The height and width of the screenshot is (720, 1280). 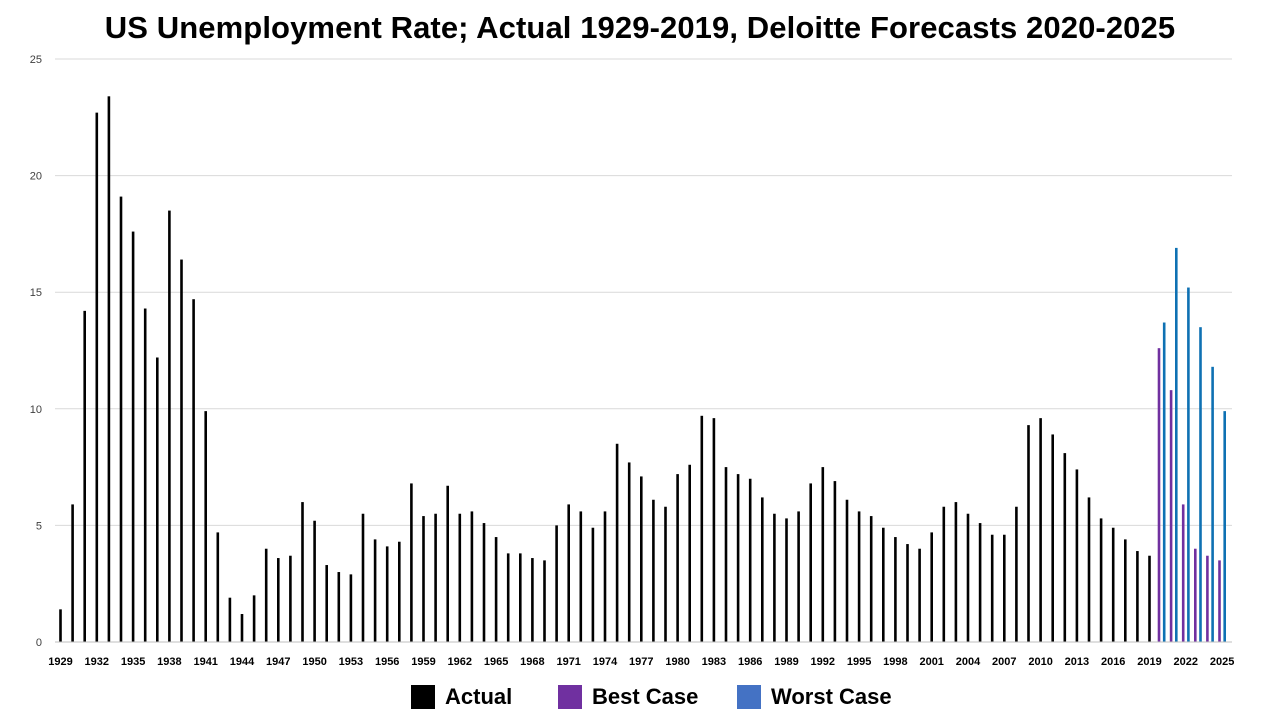 What do you see at coordinates (871, 579) in the screenshot?
I see `bar-actual-1996` at bounding box center [871, 579].